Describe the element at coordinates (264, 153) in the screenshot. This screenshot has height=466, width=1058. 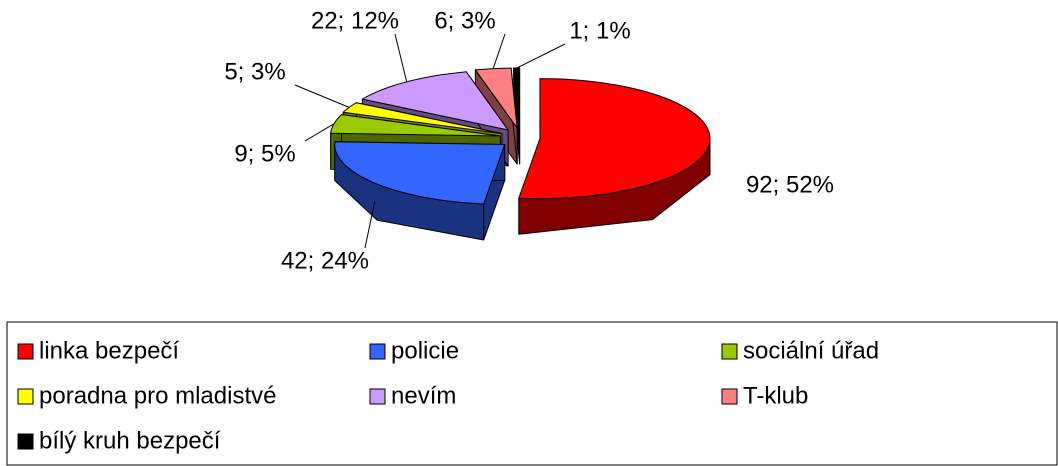
I see `data-label: 9; 5%` at that location.